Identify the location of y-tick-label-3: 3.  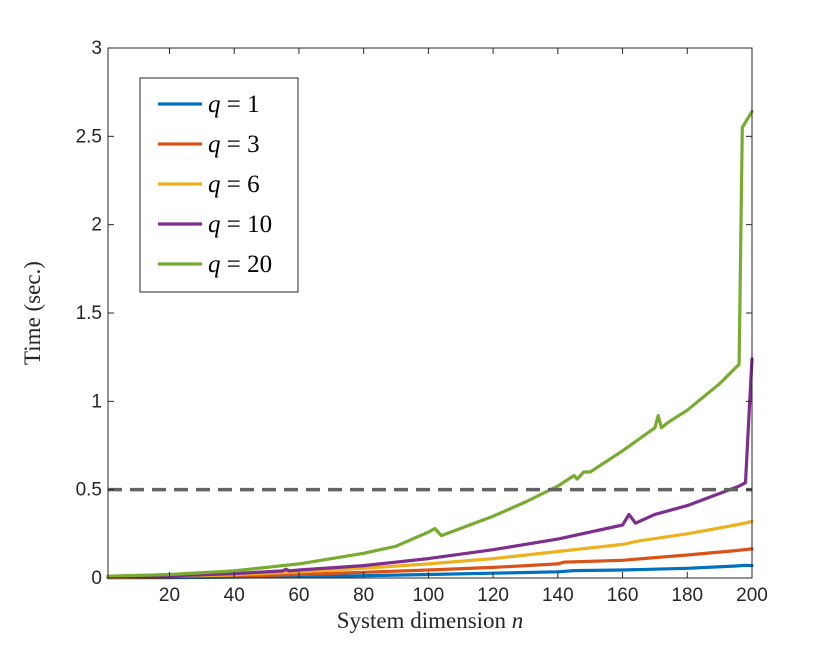
(96, 48).